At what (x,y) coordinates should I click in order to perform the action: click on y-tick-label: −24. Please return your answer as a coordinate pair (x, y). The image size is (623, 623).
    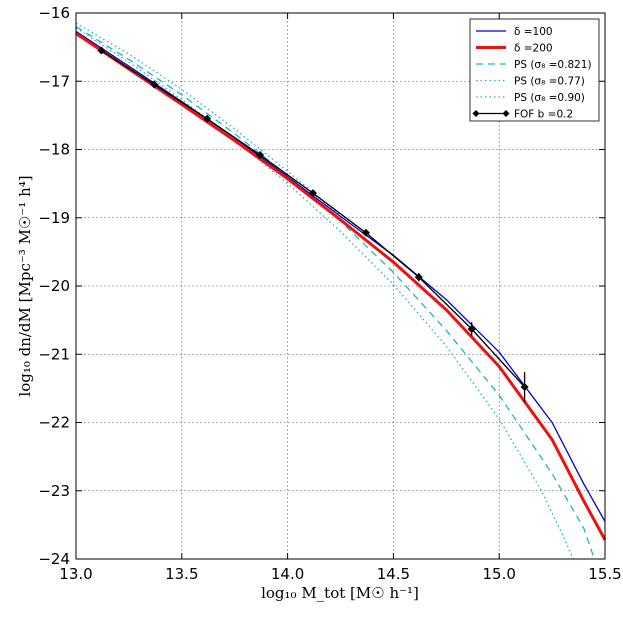
    Looking at the image, I should click on (54, 559).